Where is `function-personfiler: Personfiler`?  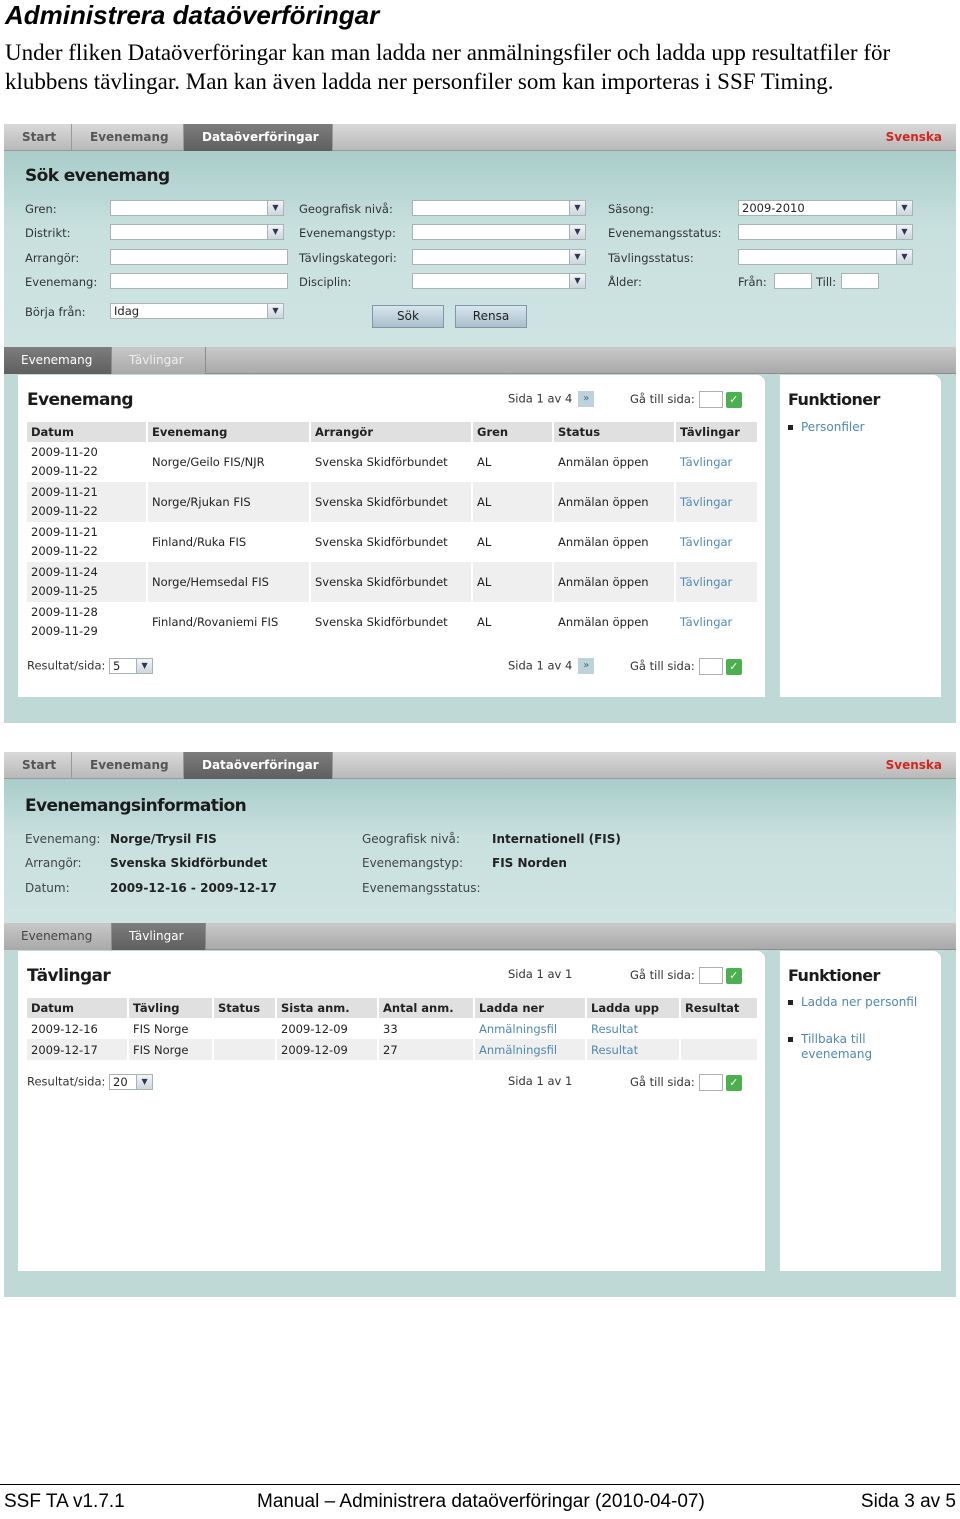 function-personfiler: Personfiler is located at coordinates (859, 427).